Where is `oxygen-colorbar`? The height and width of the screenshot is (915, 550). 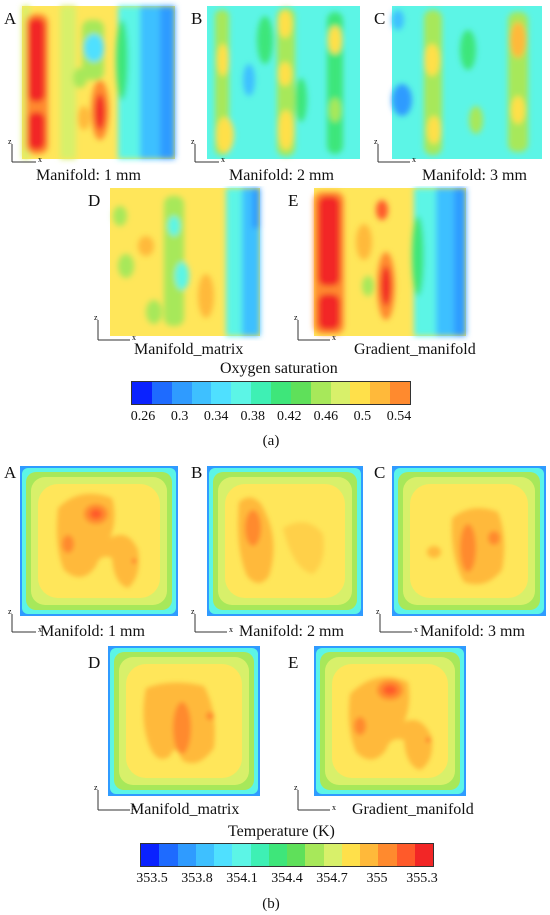 oxygen-colorbar is located at coordinates (271, 393).